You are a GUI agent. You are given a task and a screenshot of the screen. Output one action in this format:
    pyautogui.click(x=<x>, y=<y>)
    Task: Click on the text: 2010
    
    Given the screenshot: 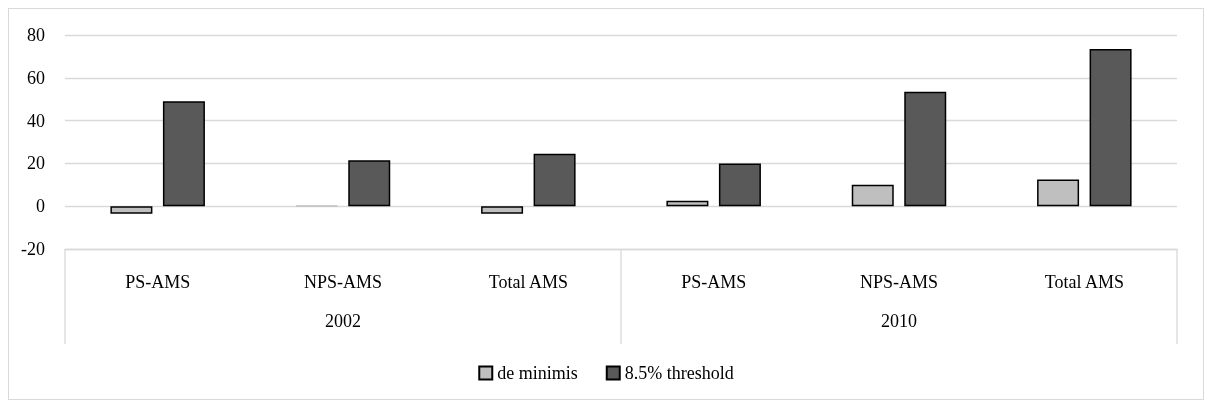 What is the action you would take?
    pyautogui.click(x=899, y=321)
    